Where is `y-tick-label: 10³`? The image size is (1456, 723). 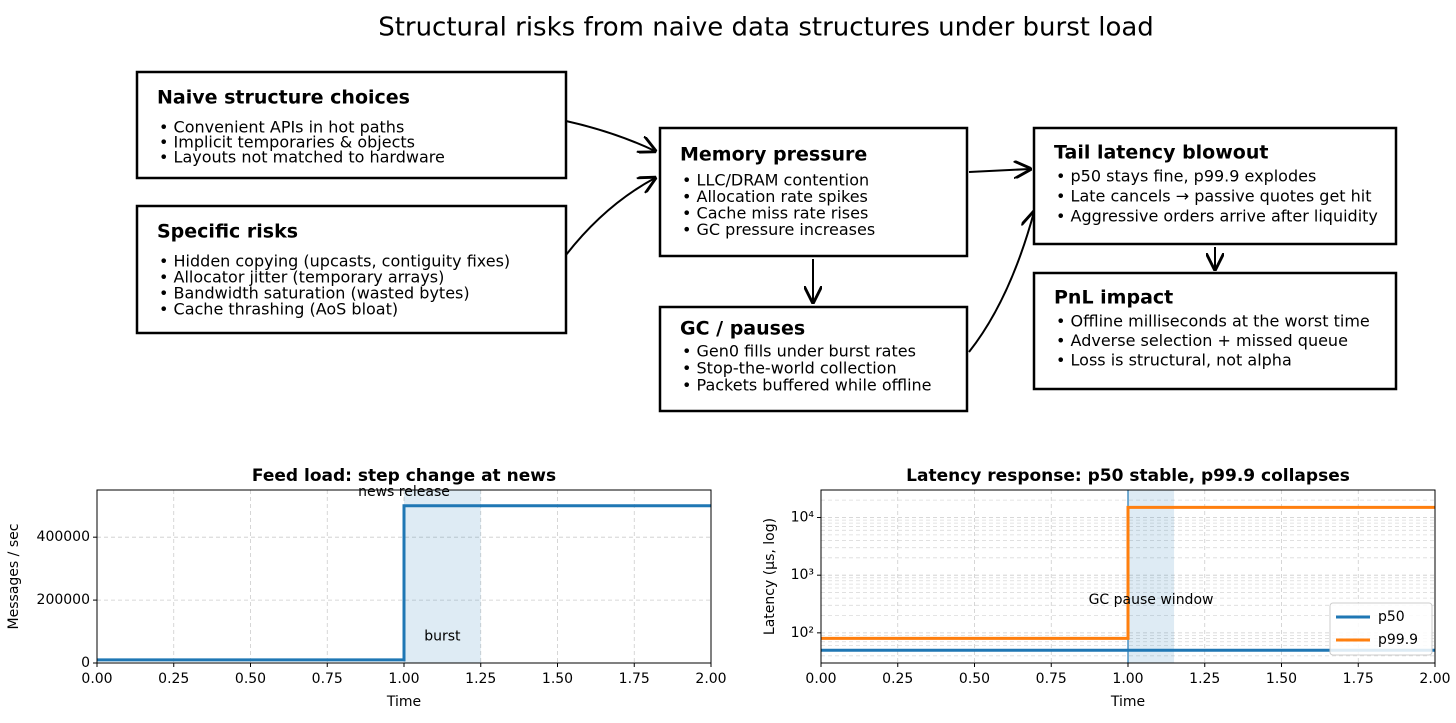
y-tick-label: 10³ is located at coordinates (802, 575).